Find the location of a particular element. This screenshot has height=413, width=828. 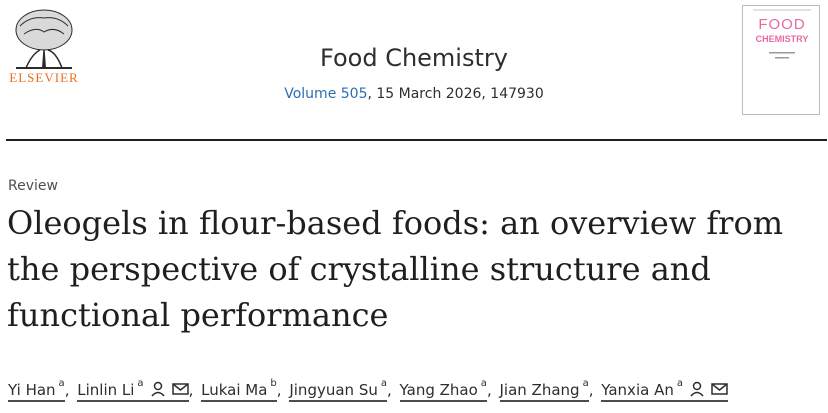

author-link: Yang Zhao a is located at coordinates (443, 390).